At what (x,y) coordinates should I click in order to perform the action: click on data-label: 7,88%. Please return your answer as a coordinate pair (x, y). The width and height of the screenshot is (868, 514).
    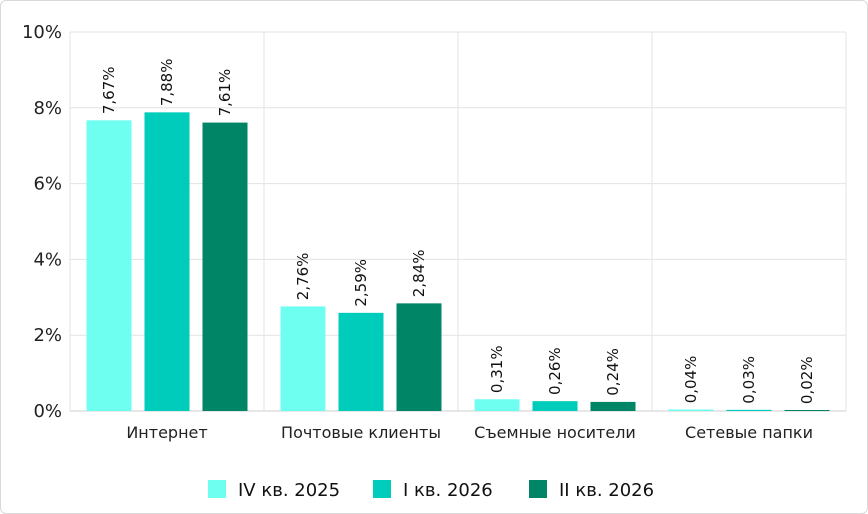
    Looking at the image, I should click on (167, 83).